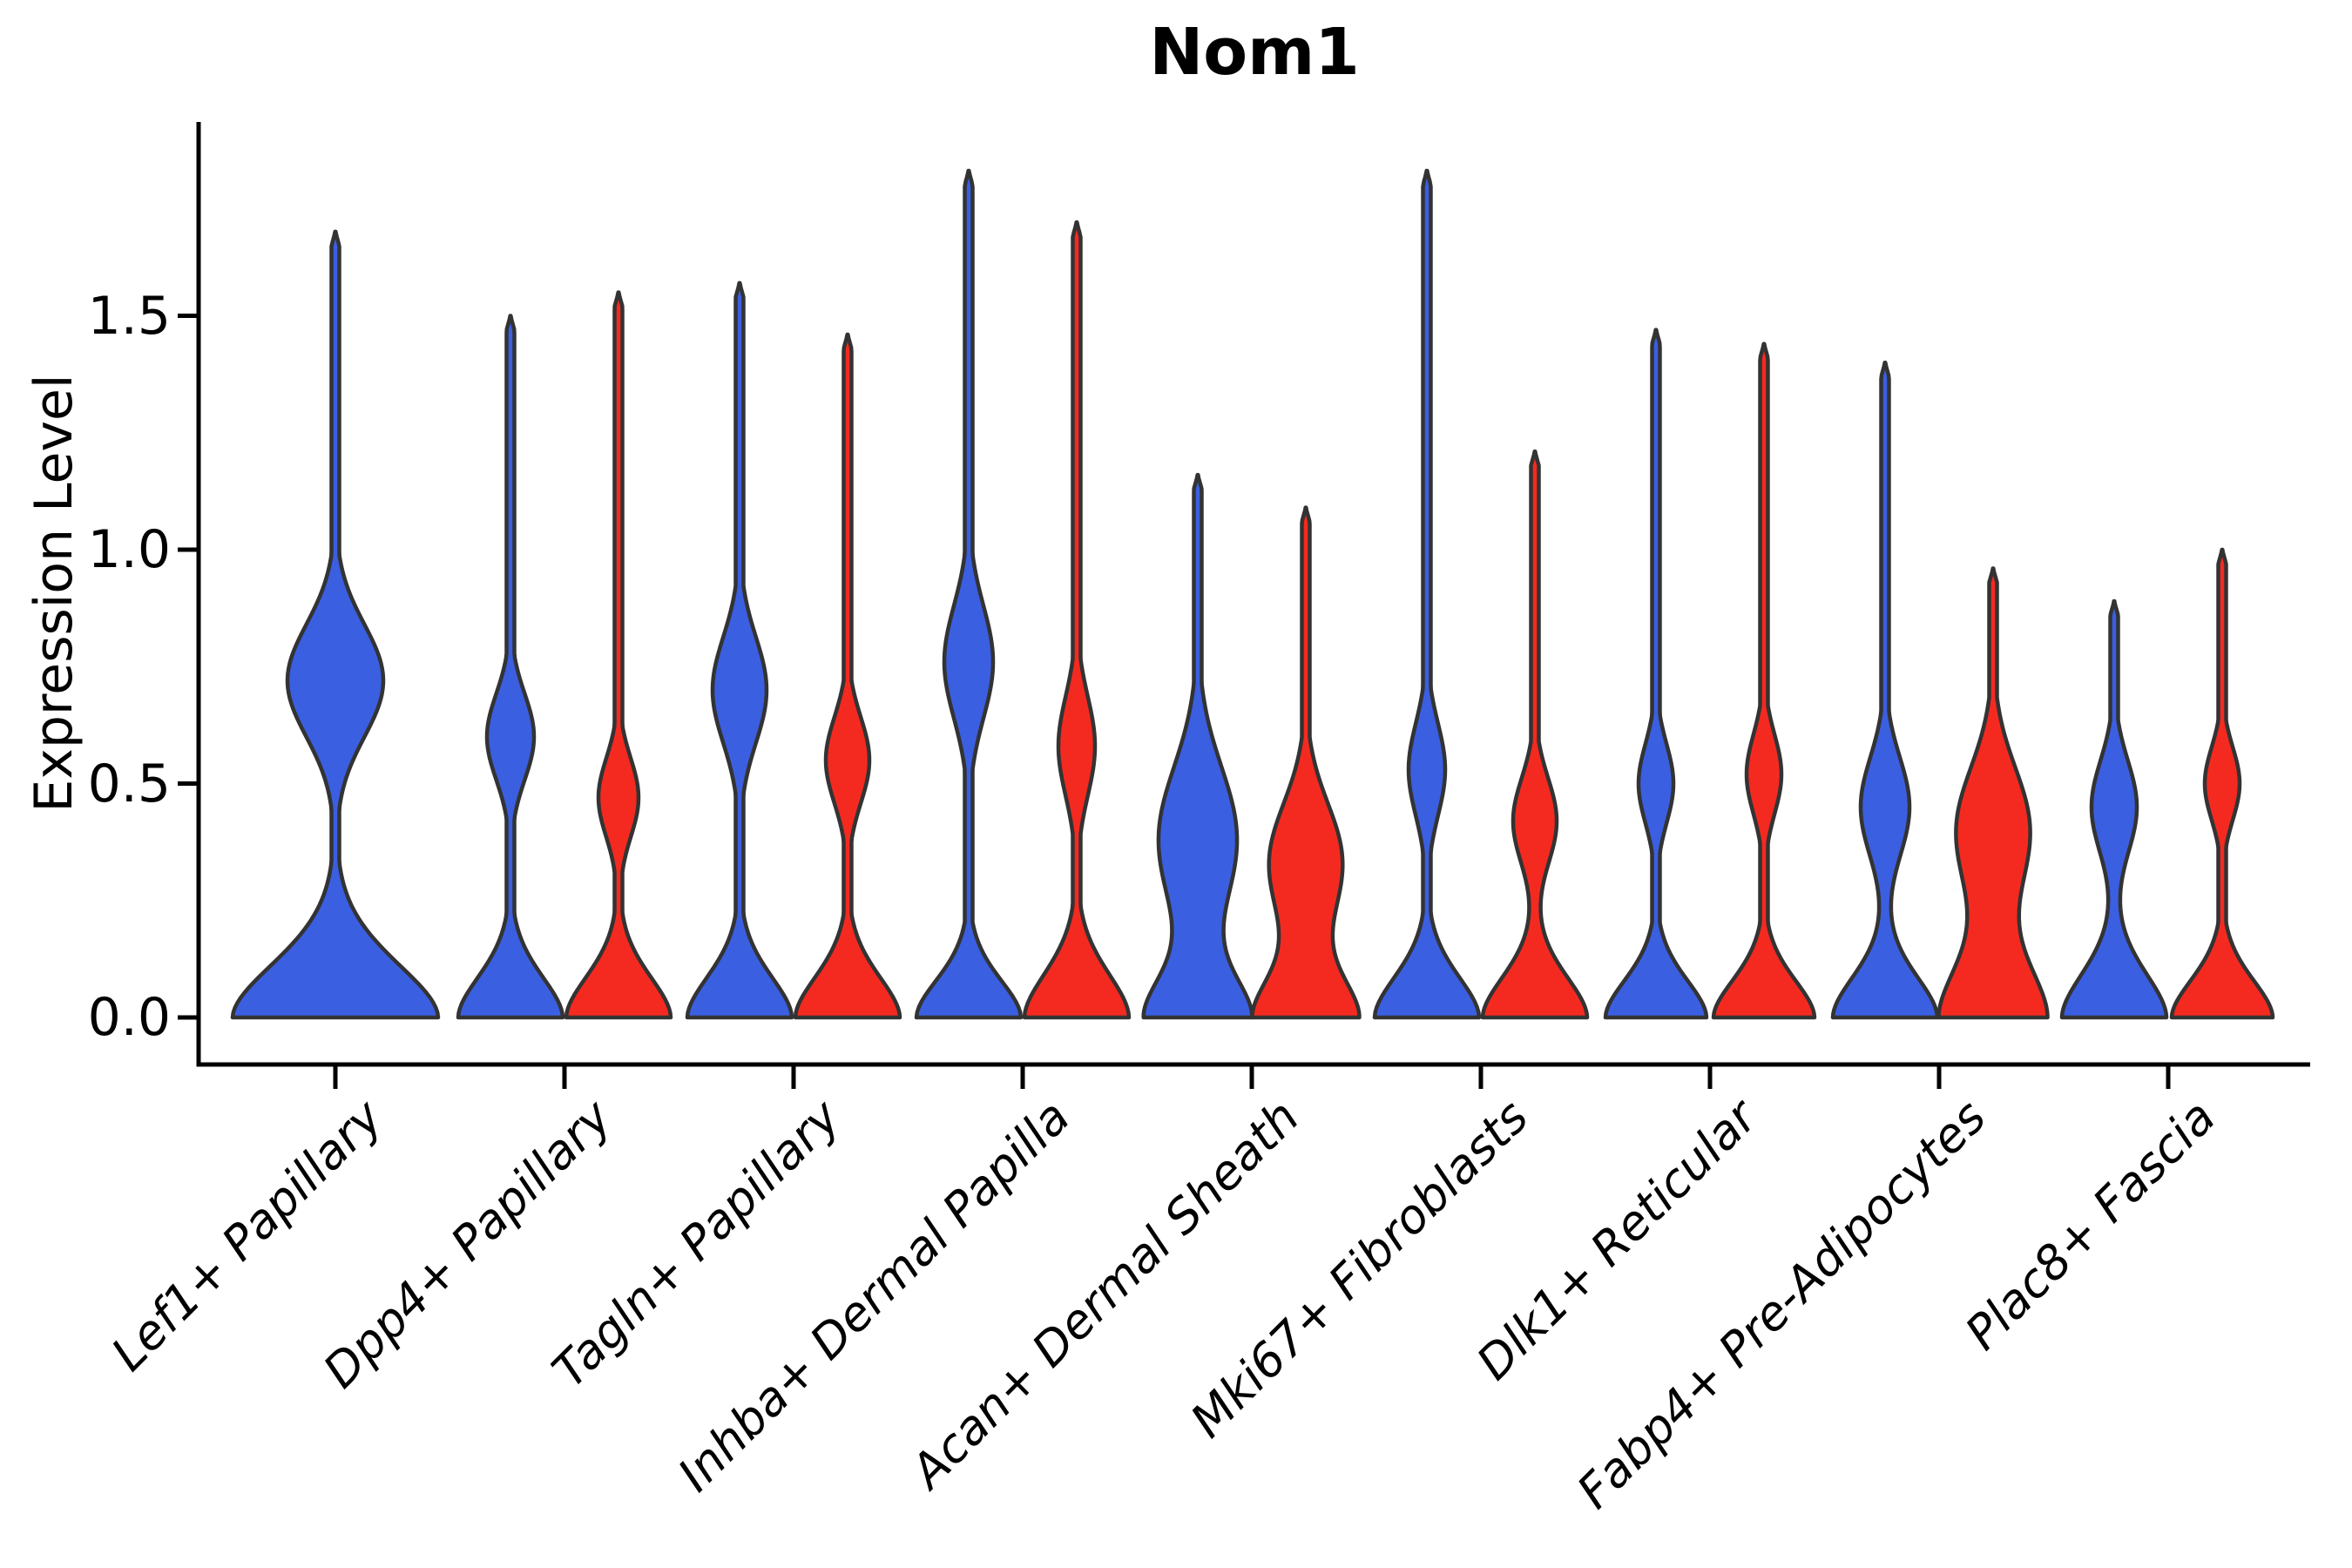 This screenshot has width=2352, height=1568. What do you see at coordinates (2222, 783) in the screenshot?
I see `violin-8-red` at bounding box center [2222, 783].